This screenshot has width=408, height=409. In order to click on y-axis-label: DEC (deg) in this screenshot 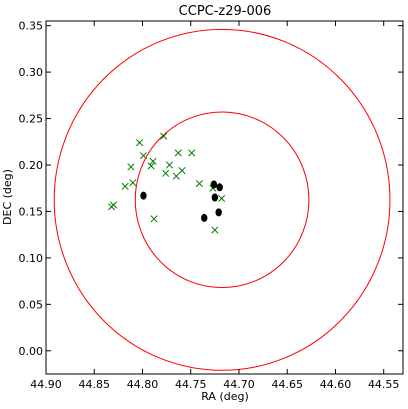, I will do `click(7, 197)`.